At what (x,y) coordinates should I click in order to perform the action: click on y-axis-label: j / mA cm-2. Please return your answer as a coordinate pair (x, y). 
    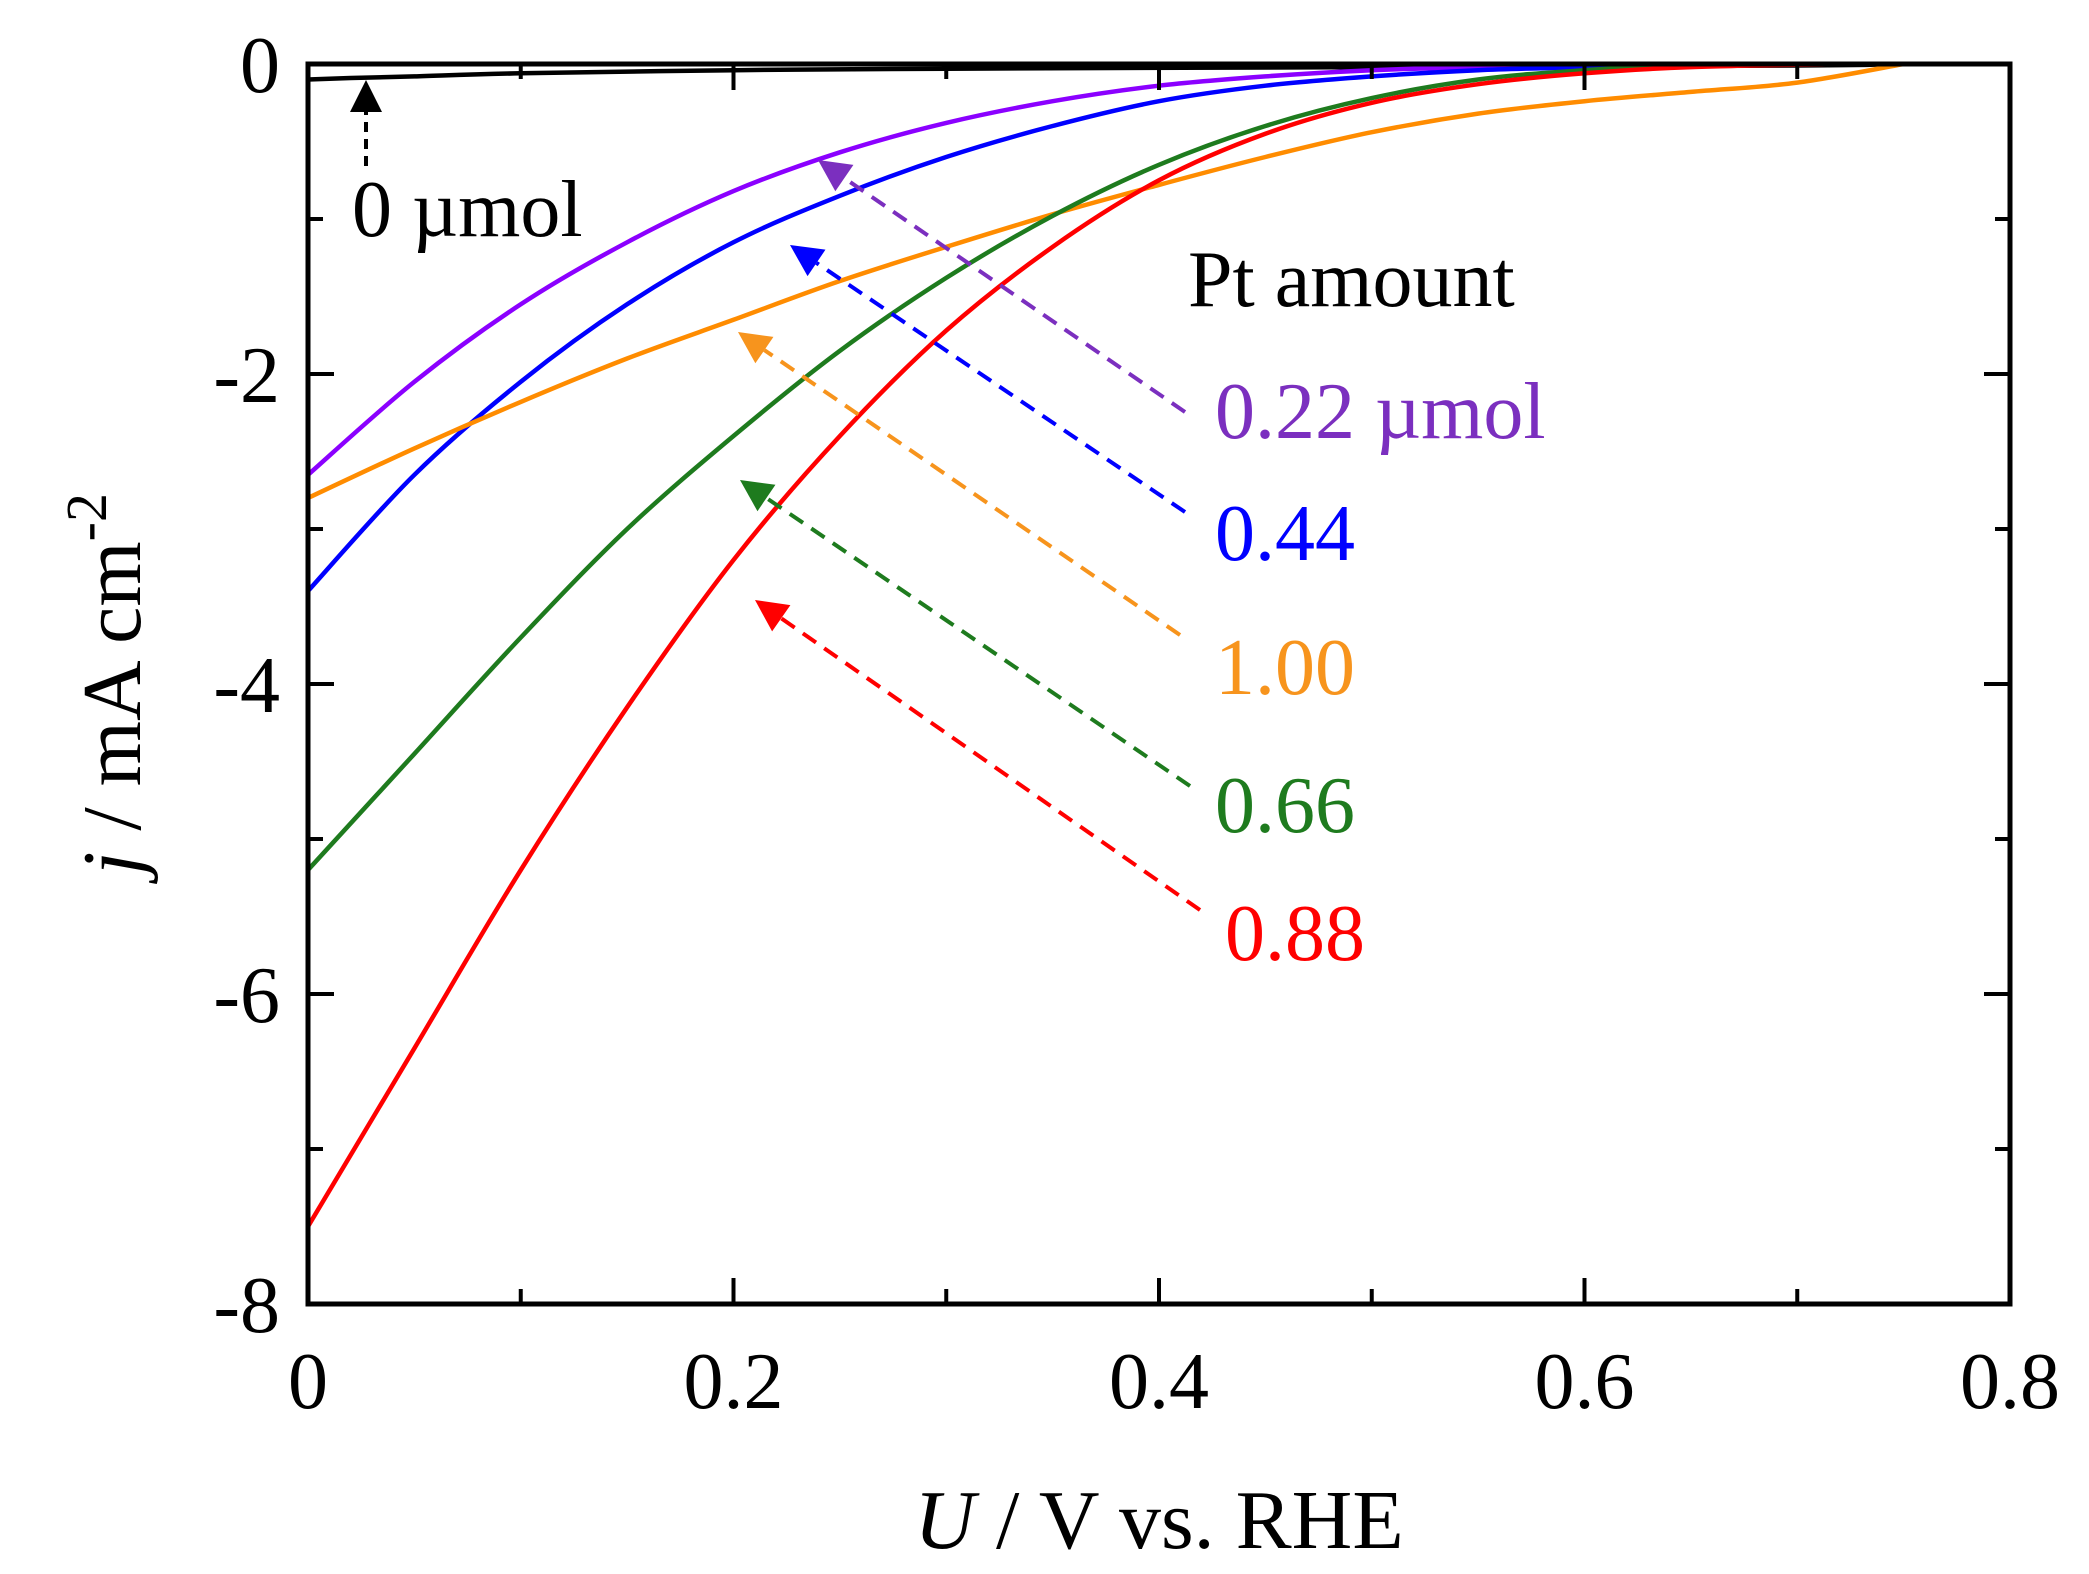
    Looking at the image, I should click on (106, 688).